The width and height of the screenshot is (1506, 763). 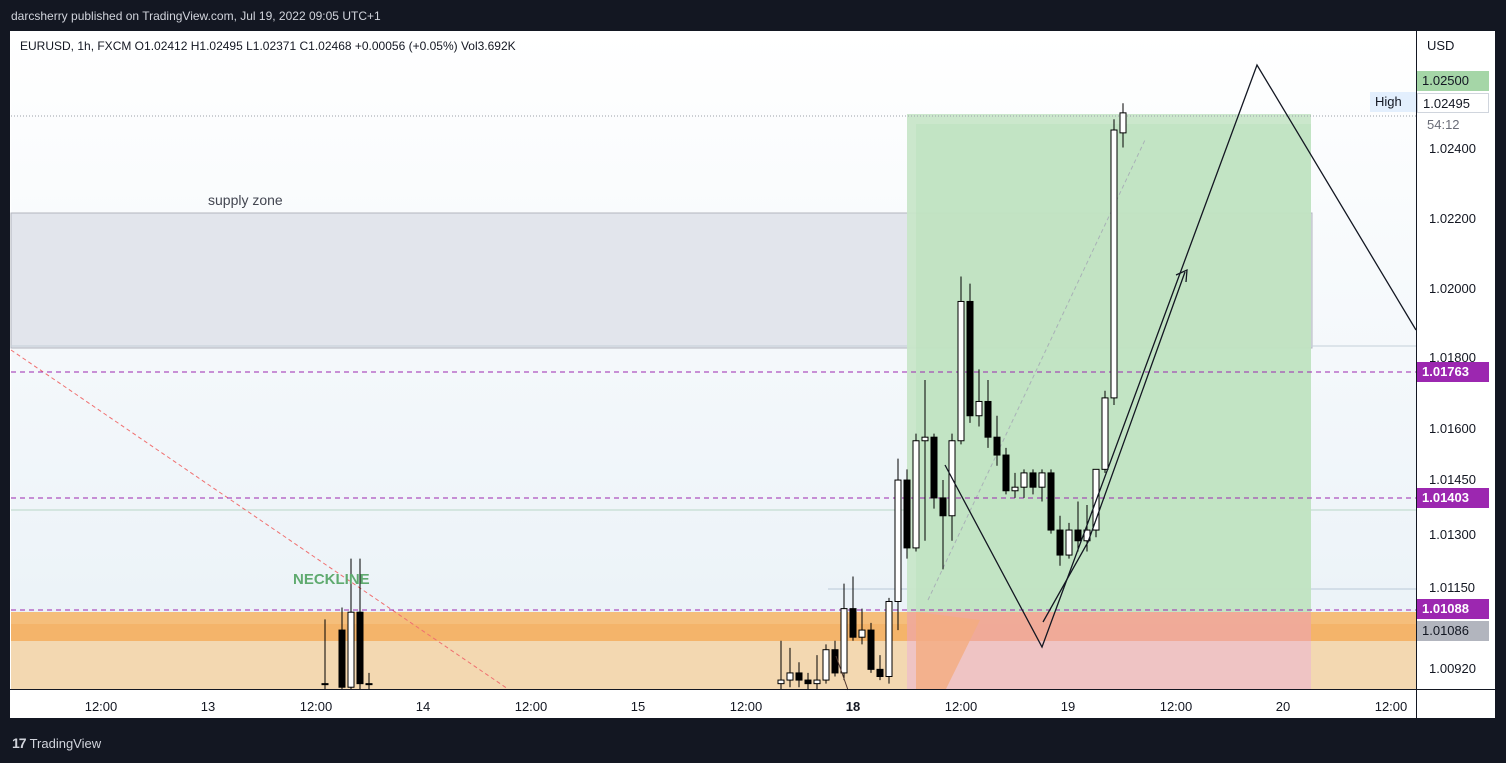 What do you see at coordinates (1181, 275) in the screenshot?
I see `arrow-head` at bounding box center [1181, 275].